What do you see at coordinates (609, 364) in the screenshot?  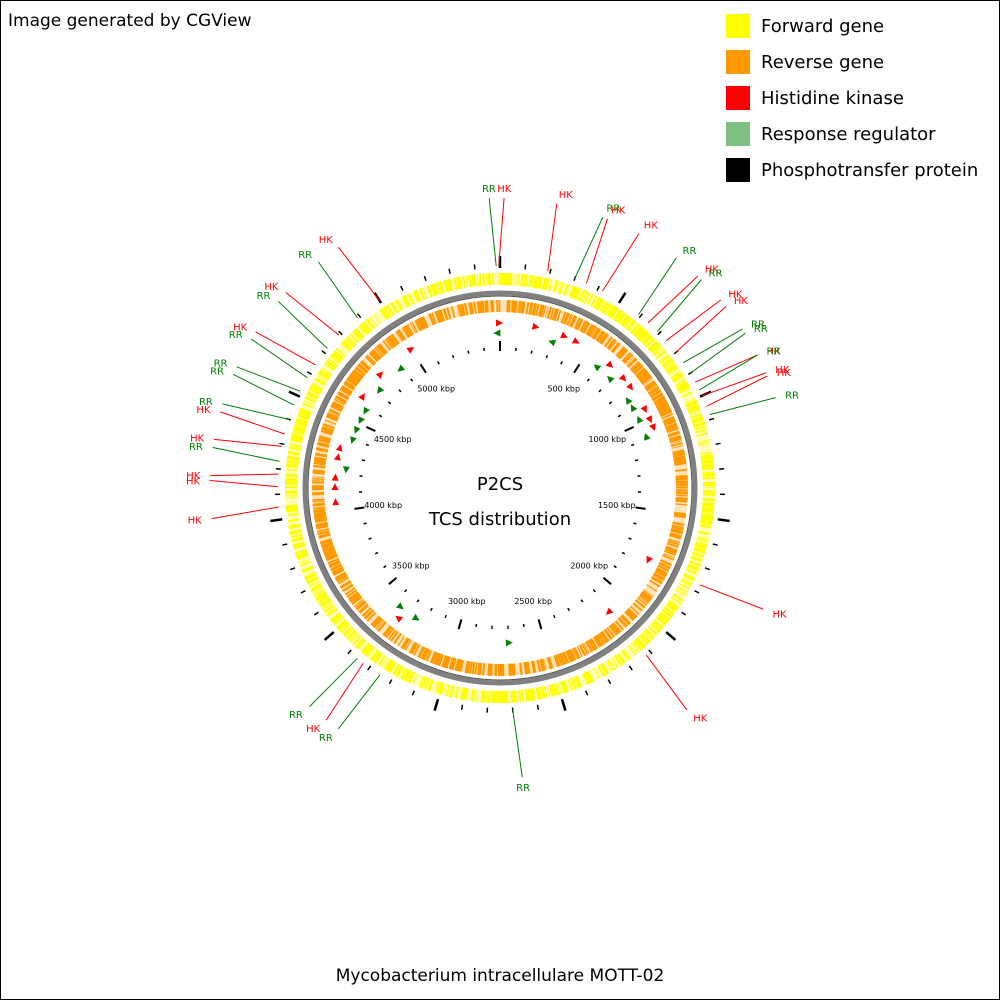 I see `histidine-kinase-marker` at bounding box center [609, 364].